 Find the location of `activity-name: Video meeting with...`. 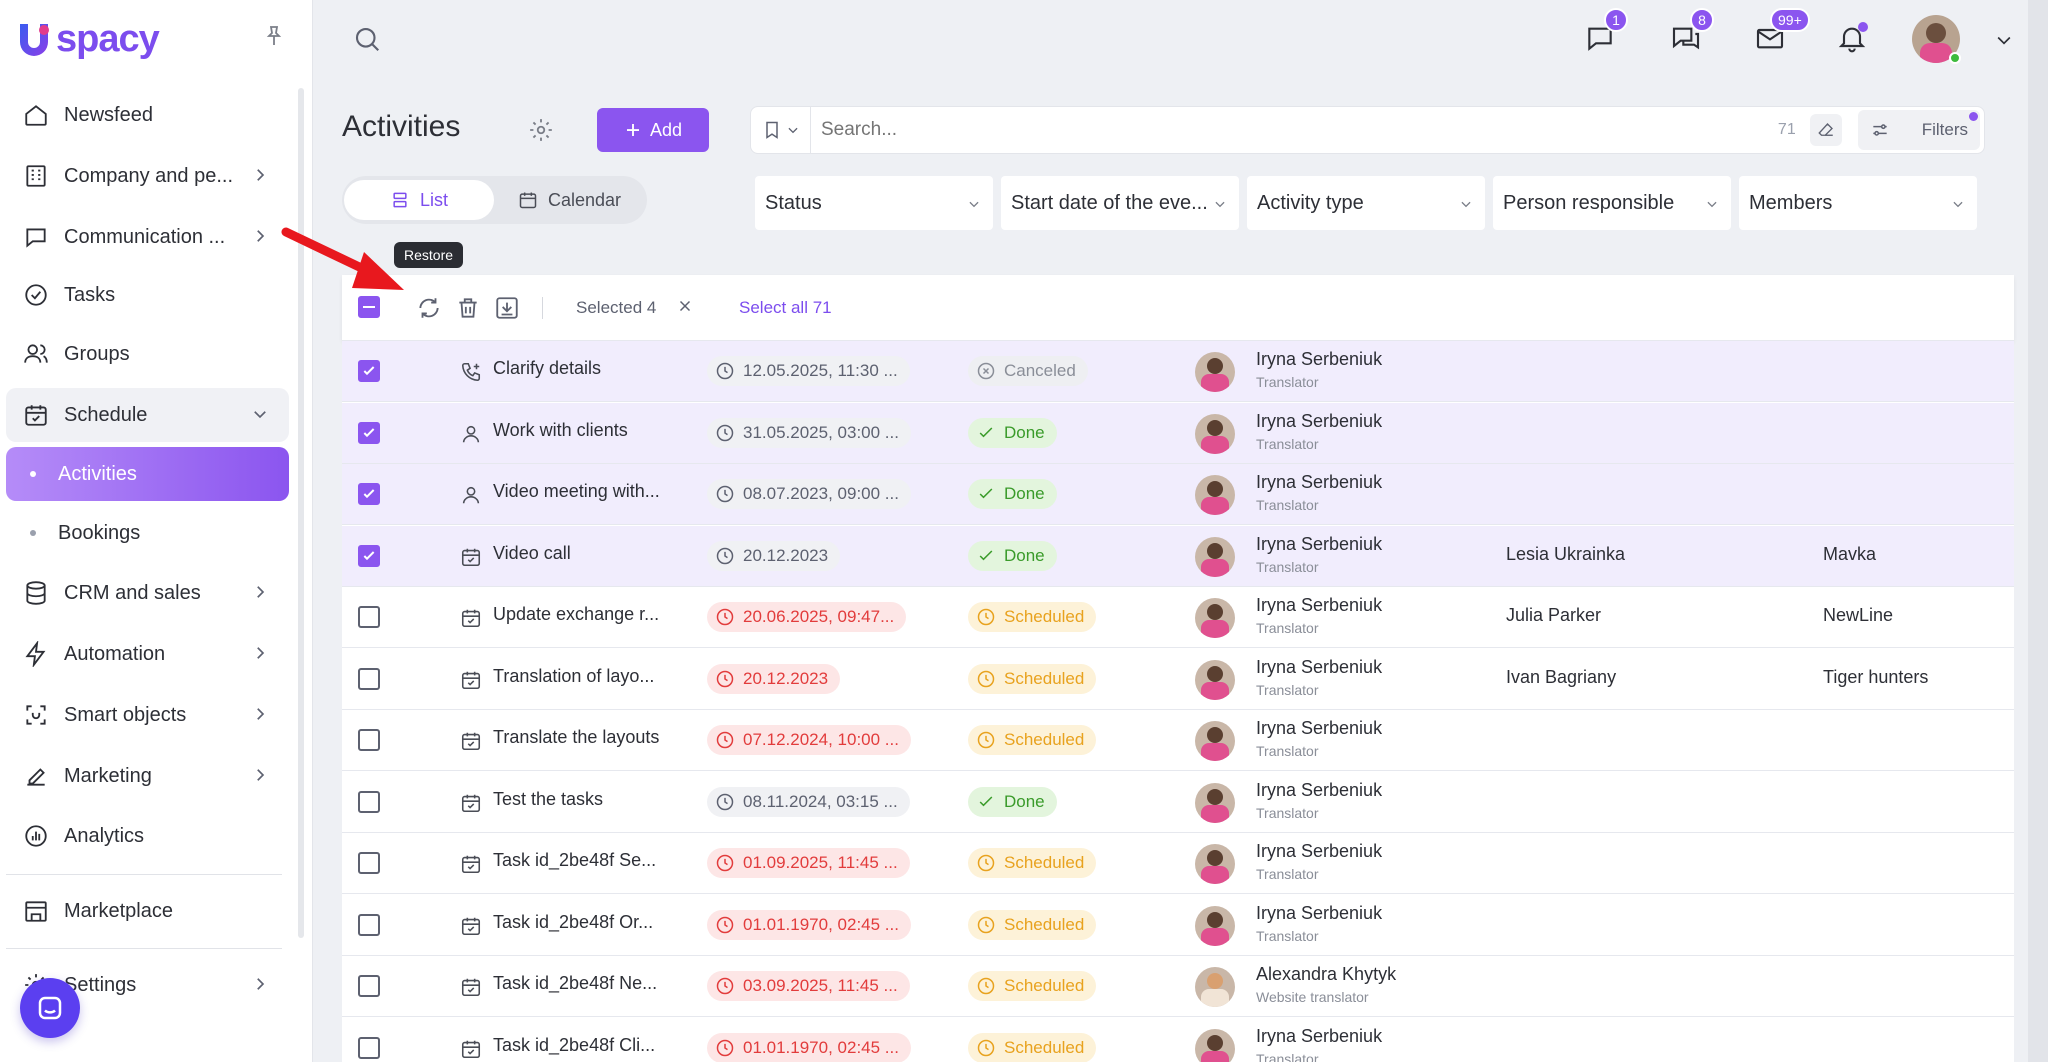

activity-name: Video meeting with... is located at coordinates (576, 491).